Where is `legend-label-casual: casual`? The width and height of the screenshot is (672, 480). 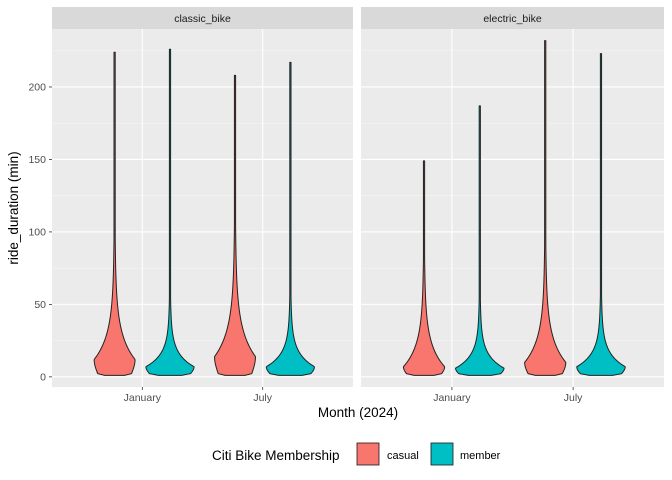 legend-label-casual: casual is located at coordinates (403, 456).